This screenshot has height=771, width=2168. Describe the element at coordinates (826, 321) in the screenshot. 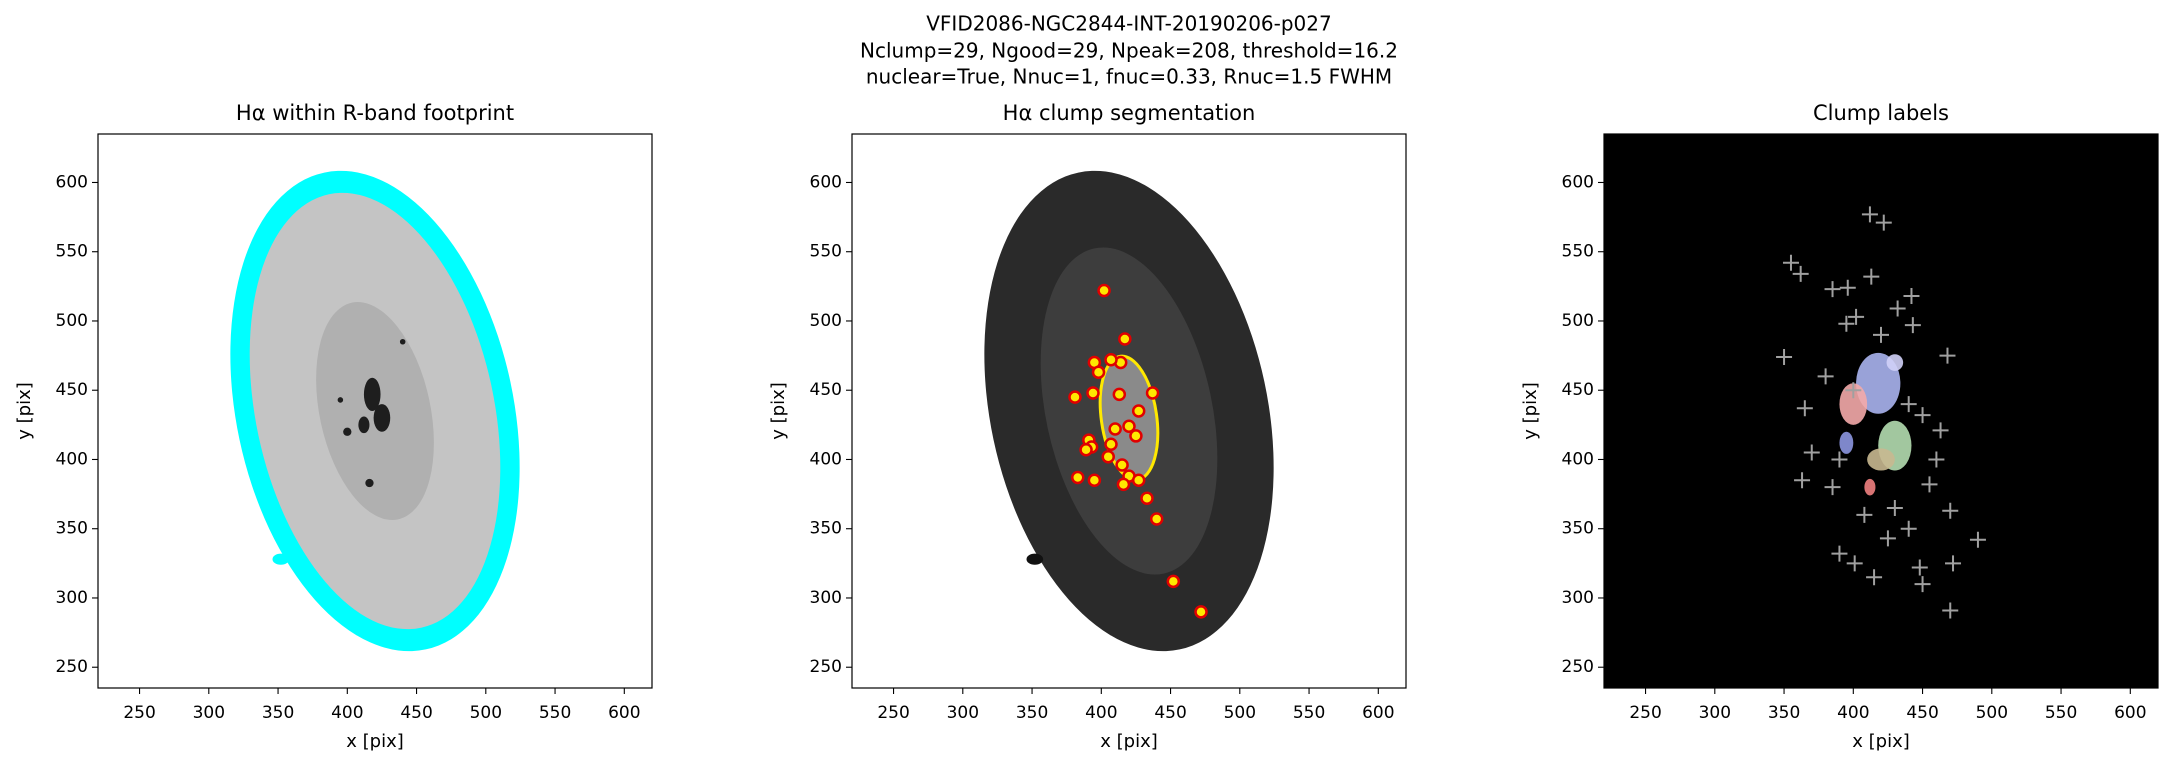

I see `y-tick-label: 500` at that location.